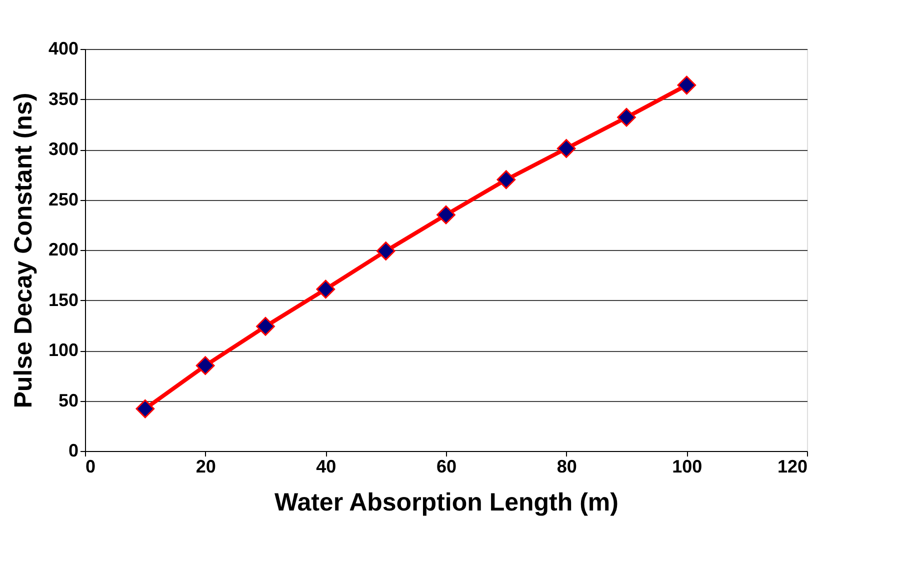 The width and height of the screenshot is (899, 575). I want to click on x-tick-label: 60, so click(446, 466).